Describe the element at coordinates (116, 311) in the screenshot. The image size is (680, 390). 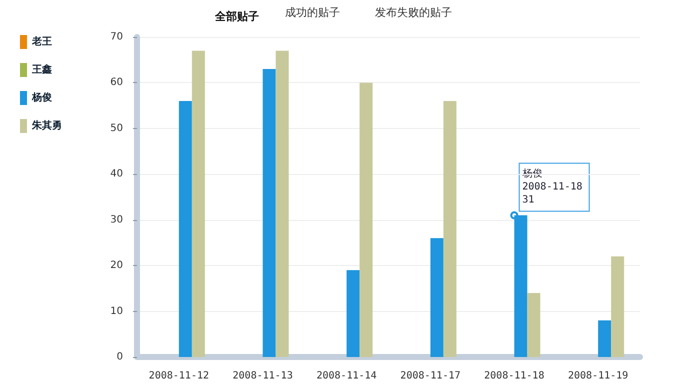
I see `y-tick-label: 10` at that location.